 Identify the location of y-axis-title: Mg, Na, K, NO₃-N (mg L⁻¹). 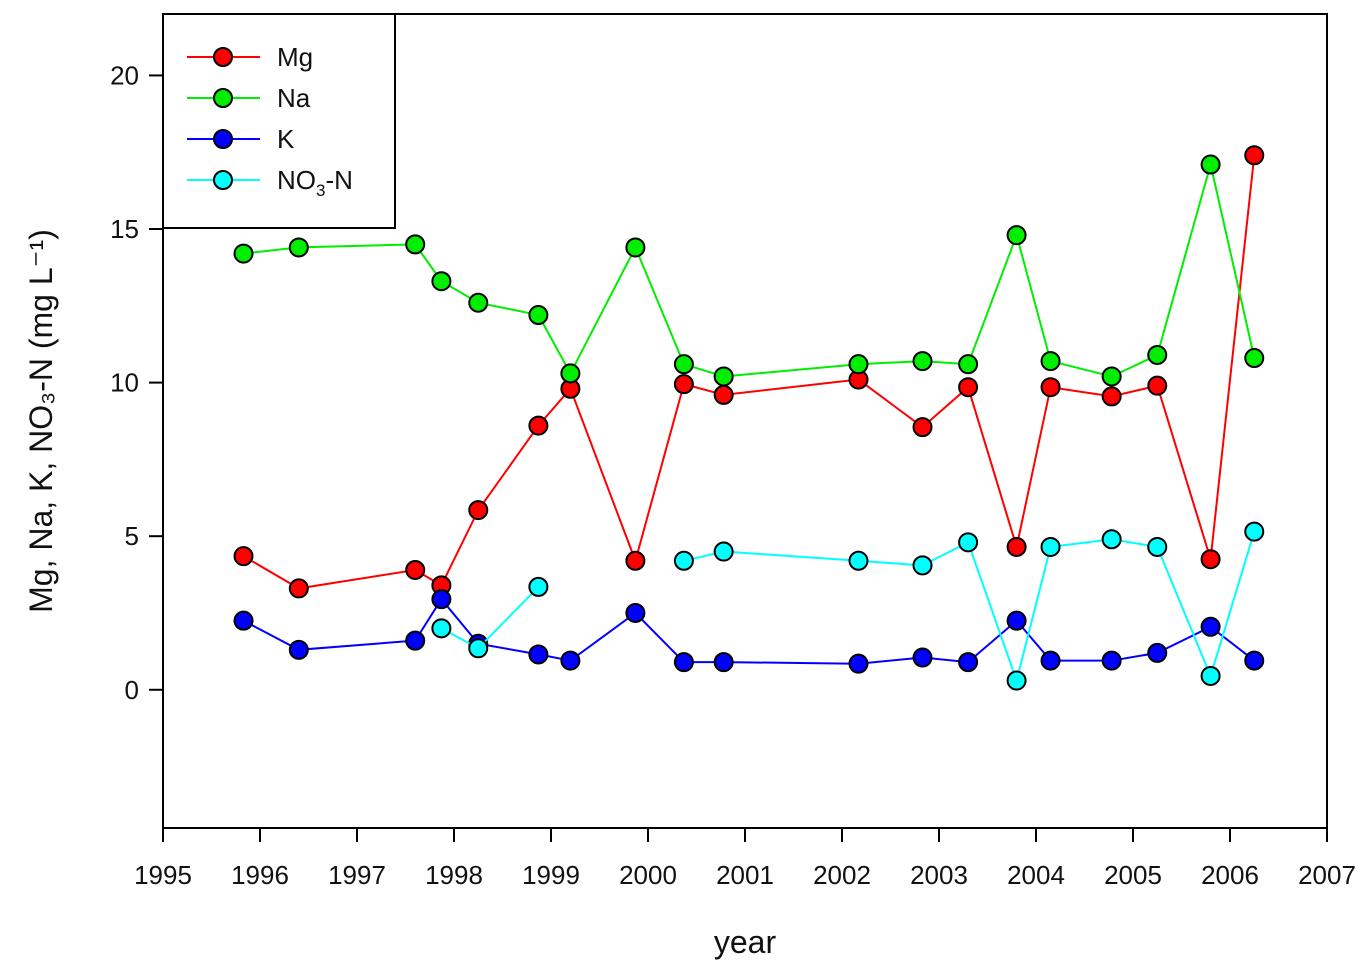
(41, 421).